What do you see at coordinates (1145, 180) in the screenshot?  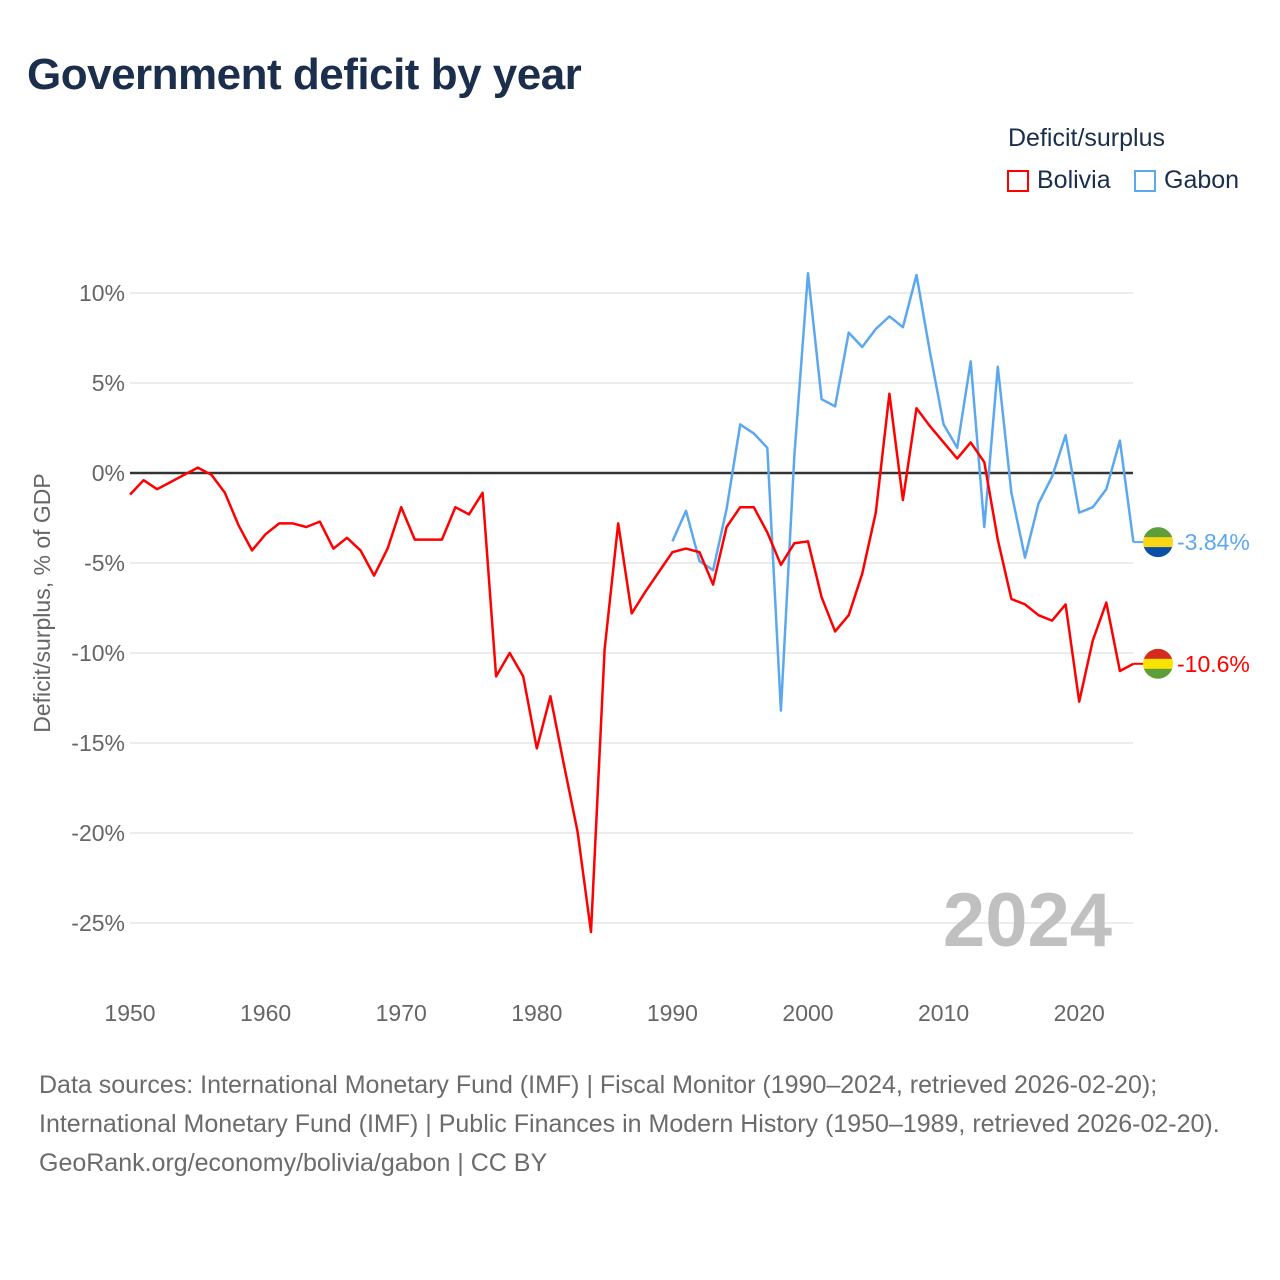 I see `legend-swatch-gabon` at bounding box center [1145, 180].